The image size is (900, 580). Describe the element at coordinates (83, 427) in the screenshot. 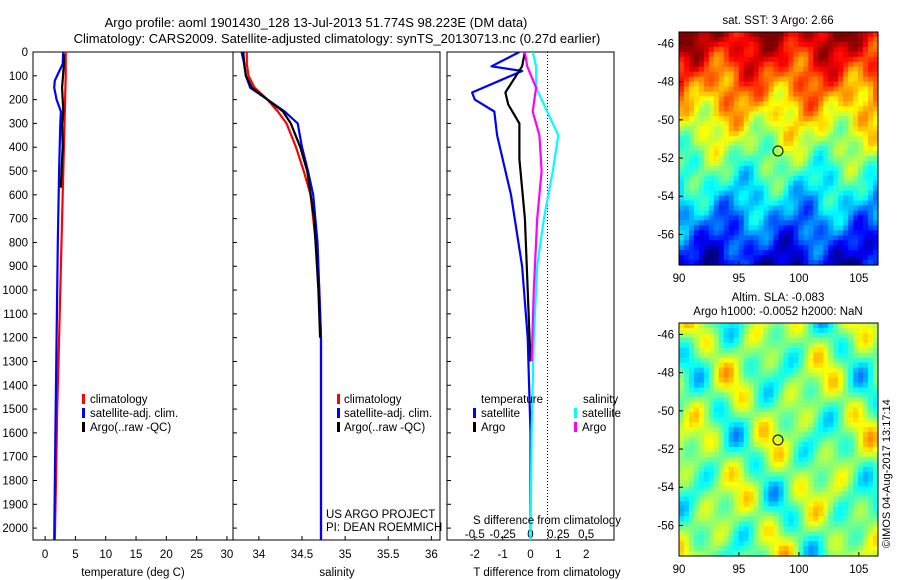

I see `legend-swatch-argo` at that location.